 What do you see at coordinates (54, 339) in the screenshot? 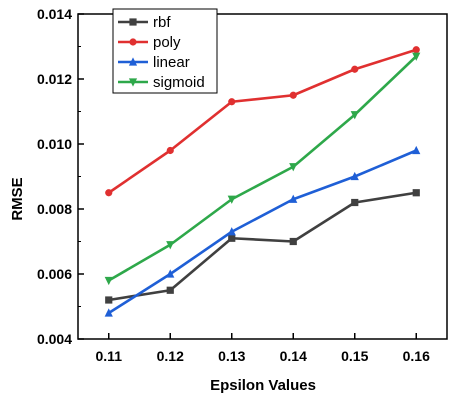
I see `y-tick-label: 0.004` at bounding box center [54, 339].